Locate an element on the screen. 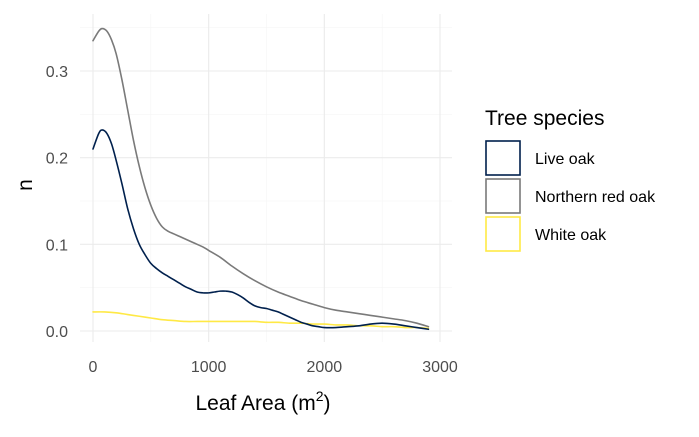 This screenshot has width=699, height=437. legend-item-white-oak: White oak is located at coordinates (546, 234).